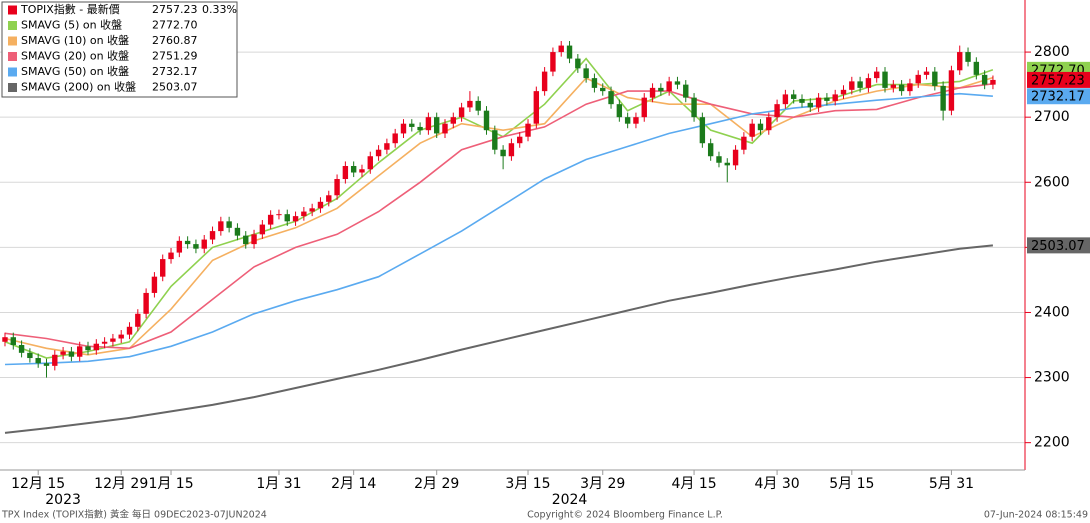  I want to click on legend-change: 0.33%, so click(219, 9).